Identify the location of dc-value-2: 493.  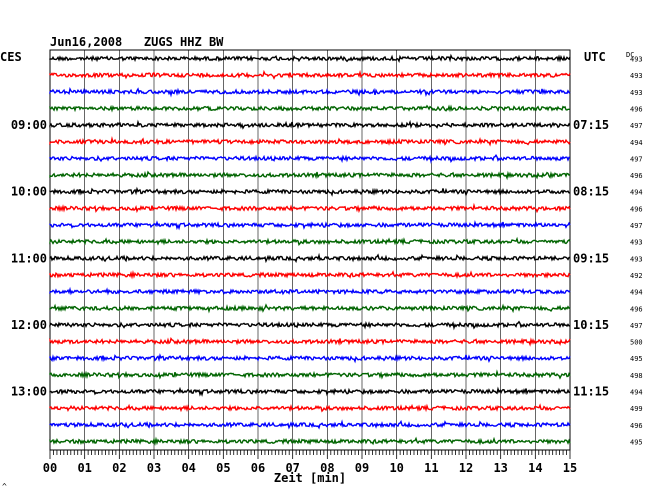
(636, 76).